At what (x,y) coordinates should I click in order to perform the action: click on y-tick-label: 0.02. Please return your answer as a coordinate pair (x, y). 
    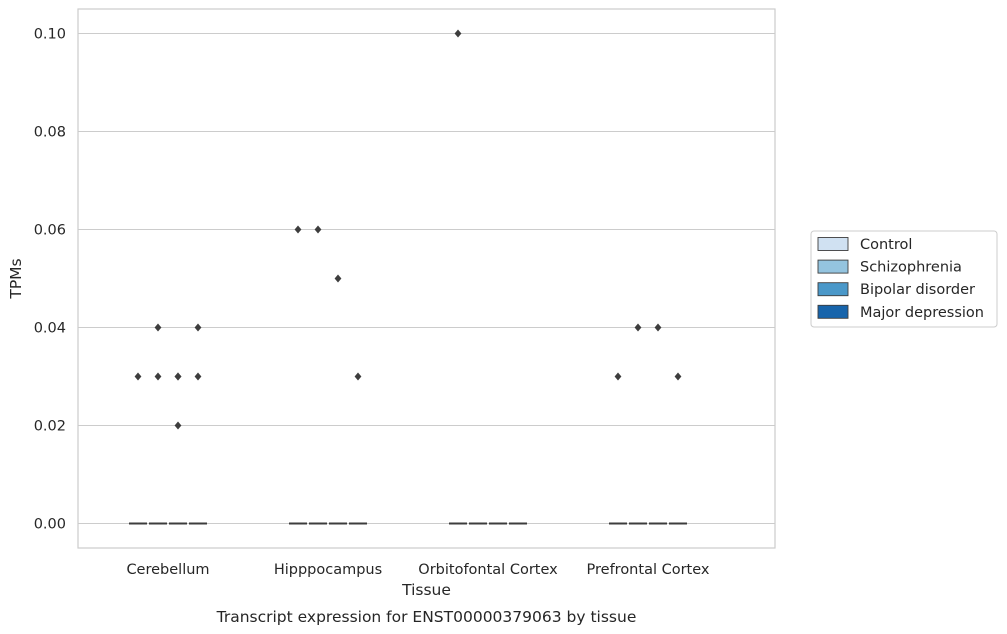
    Looking at the image, I should click on (50, 427).